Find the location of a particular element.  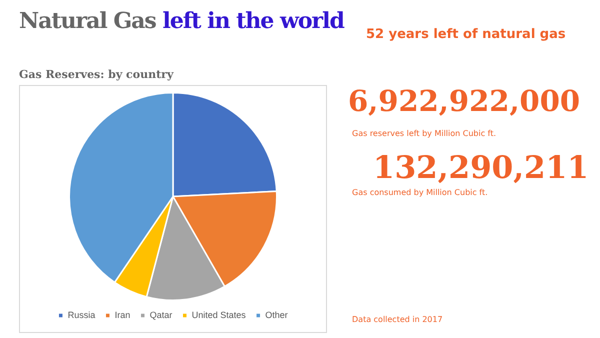

text: 132,290,211 is located at coordinates (481, 168).